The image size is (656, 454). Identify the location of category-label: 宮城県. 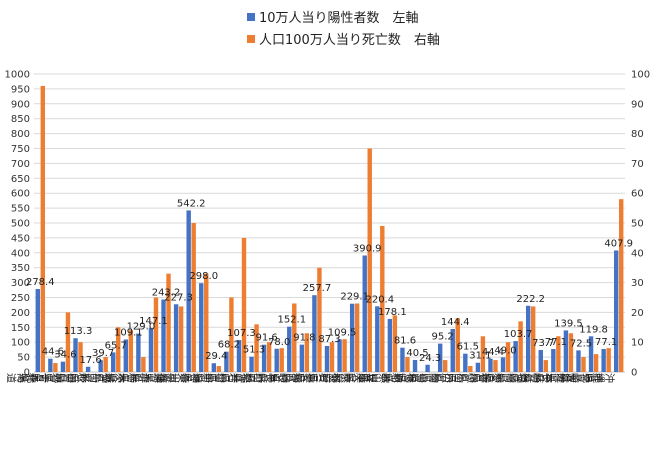
(59, 377).